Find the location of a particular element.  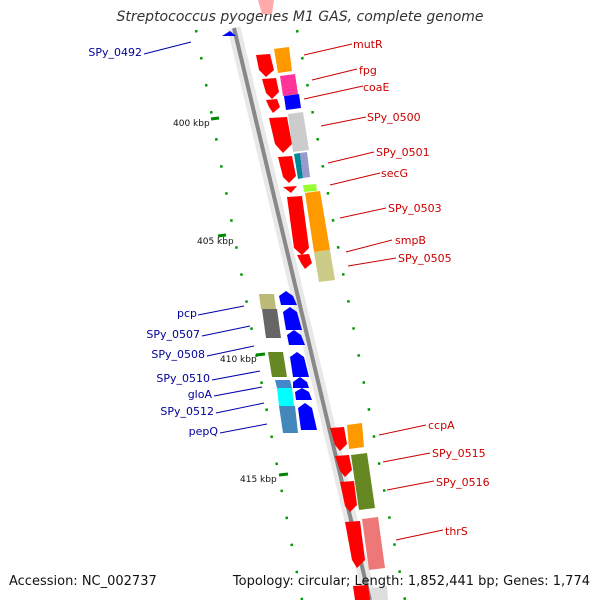

gene-label: gloA is located at coordinates (200, 394).